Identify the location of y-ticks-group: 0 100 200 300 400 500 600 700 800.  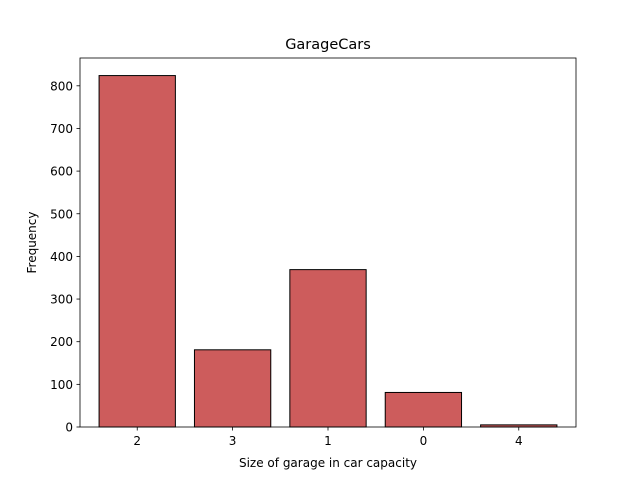
(65, 257).